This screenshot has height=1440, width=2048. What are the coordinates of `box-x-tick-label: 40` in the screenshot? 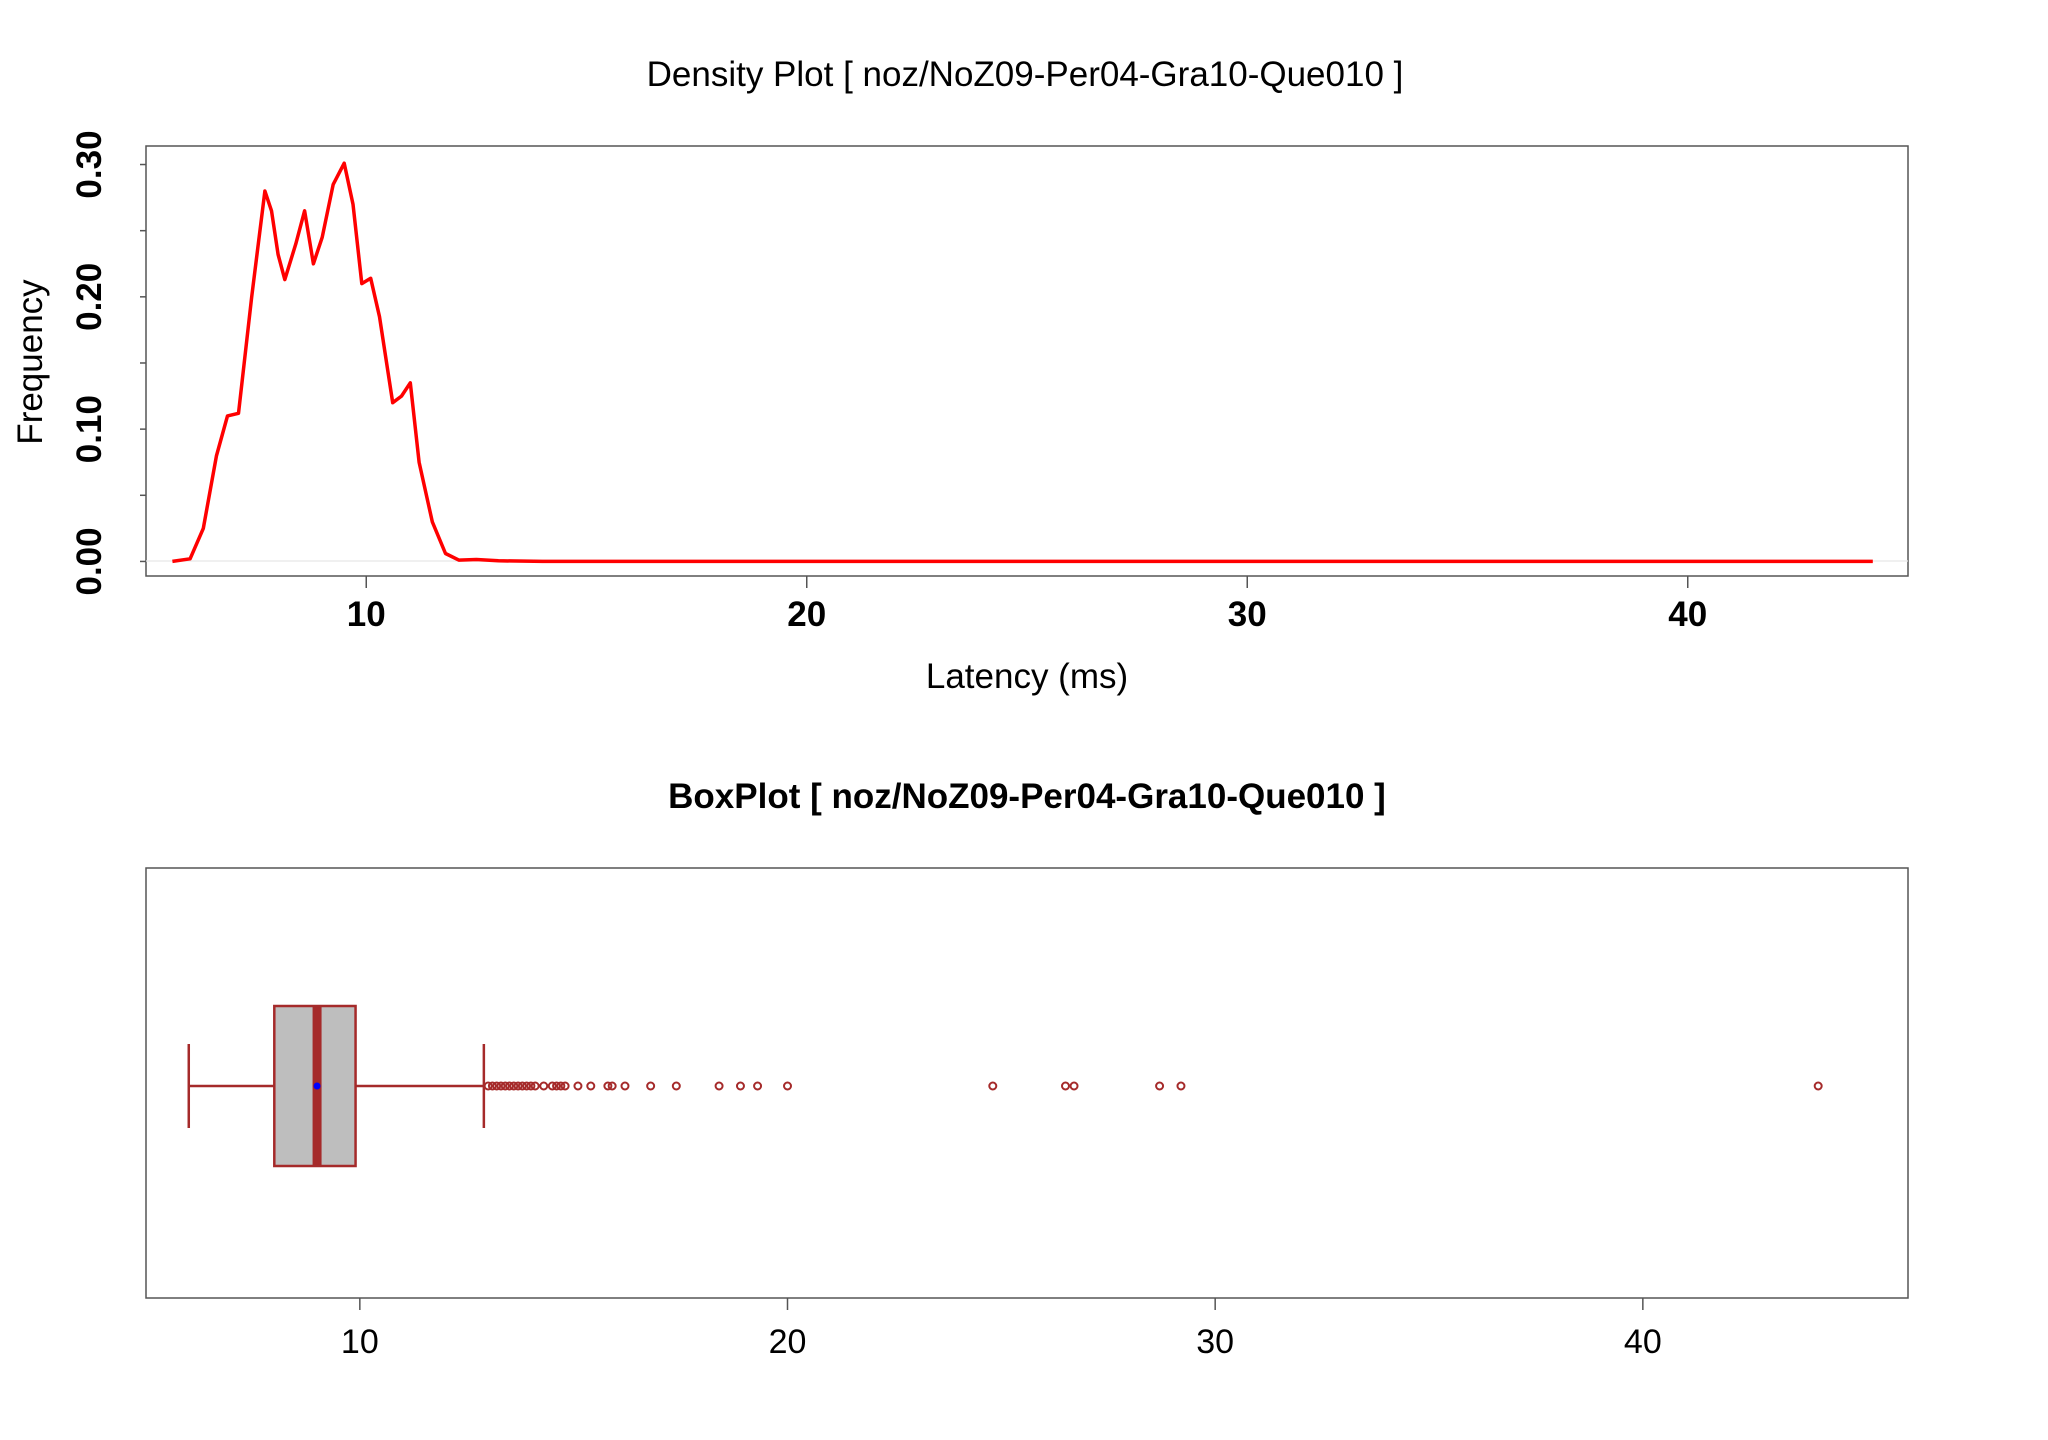 It's located at (1643, 1342).